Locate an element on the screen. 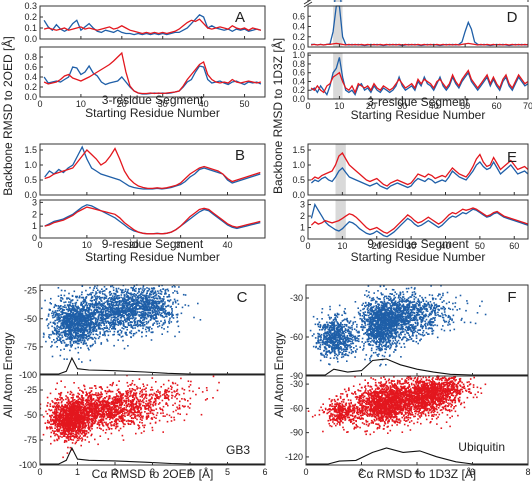 The image size is (532, 502). plot-frame is located at coordinates (152, 72).